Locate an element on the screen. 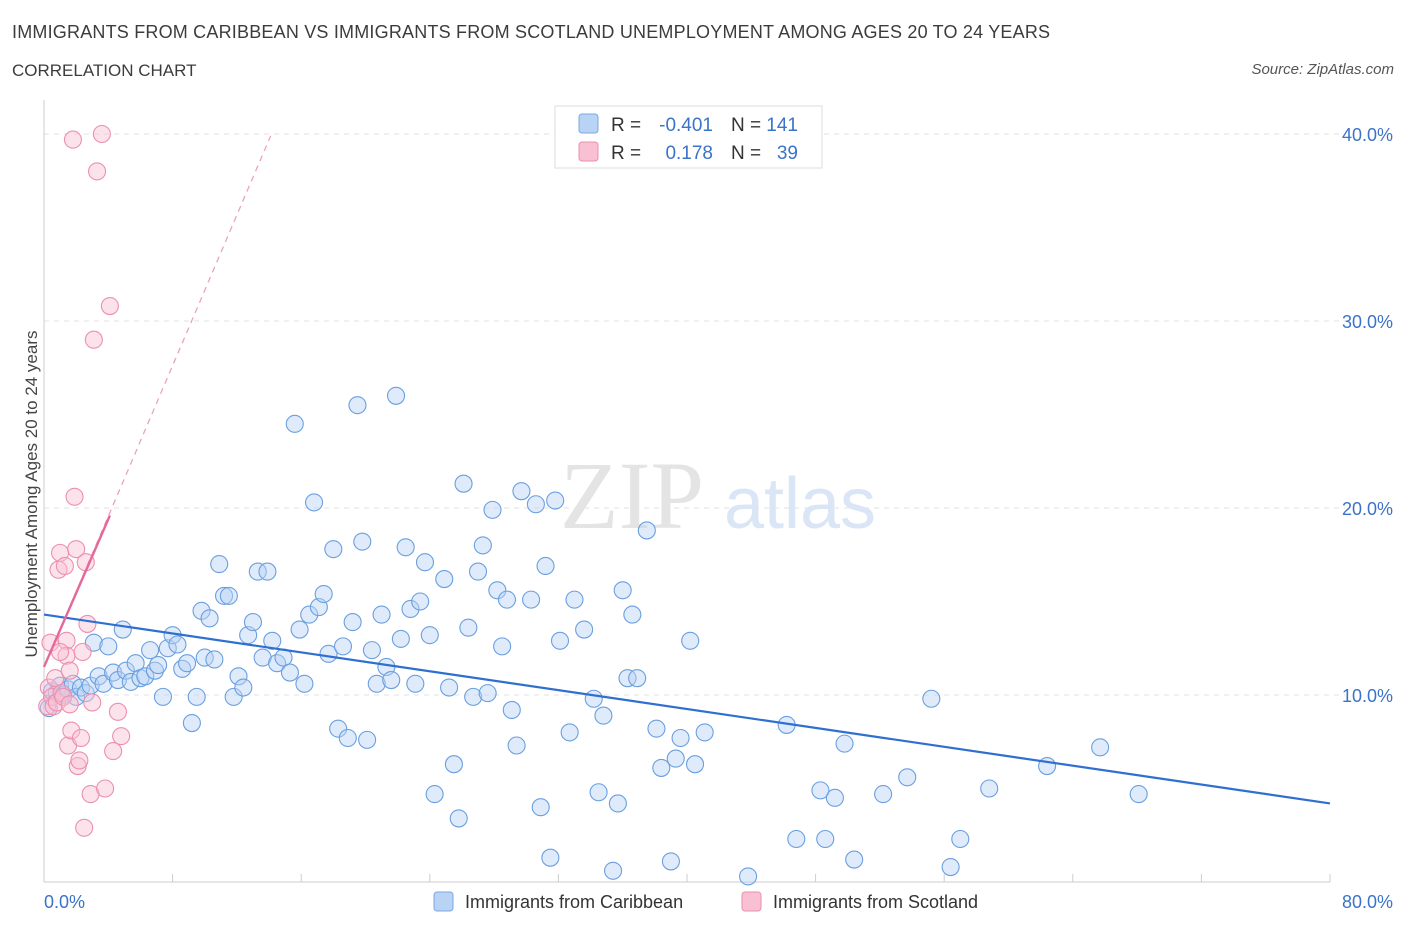  legend-box is located at coordinates (688, 137).